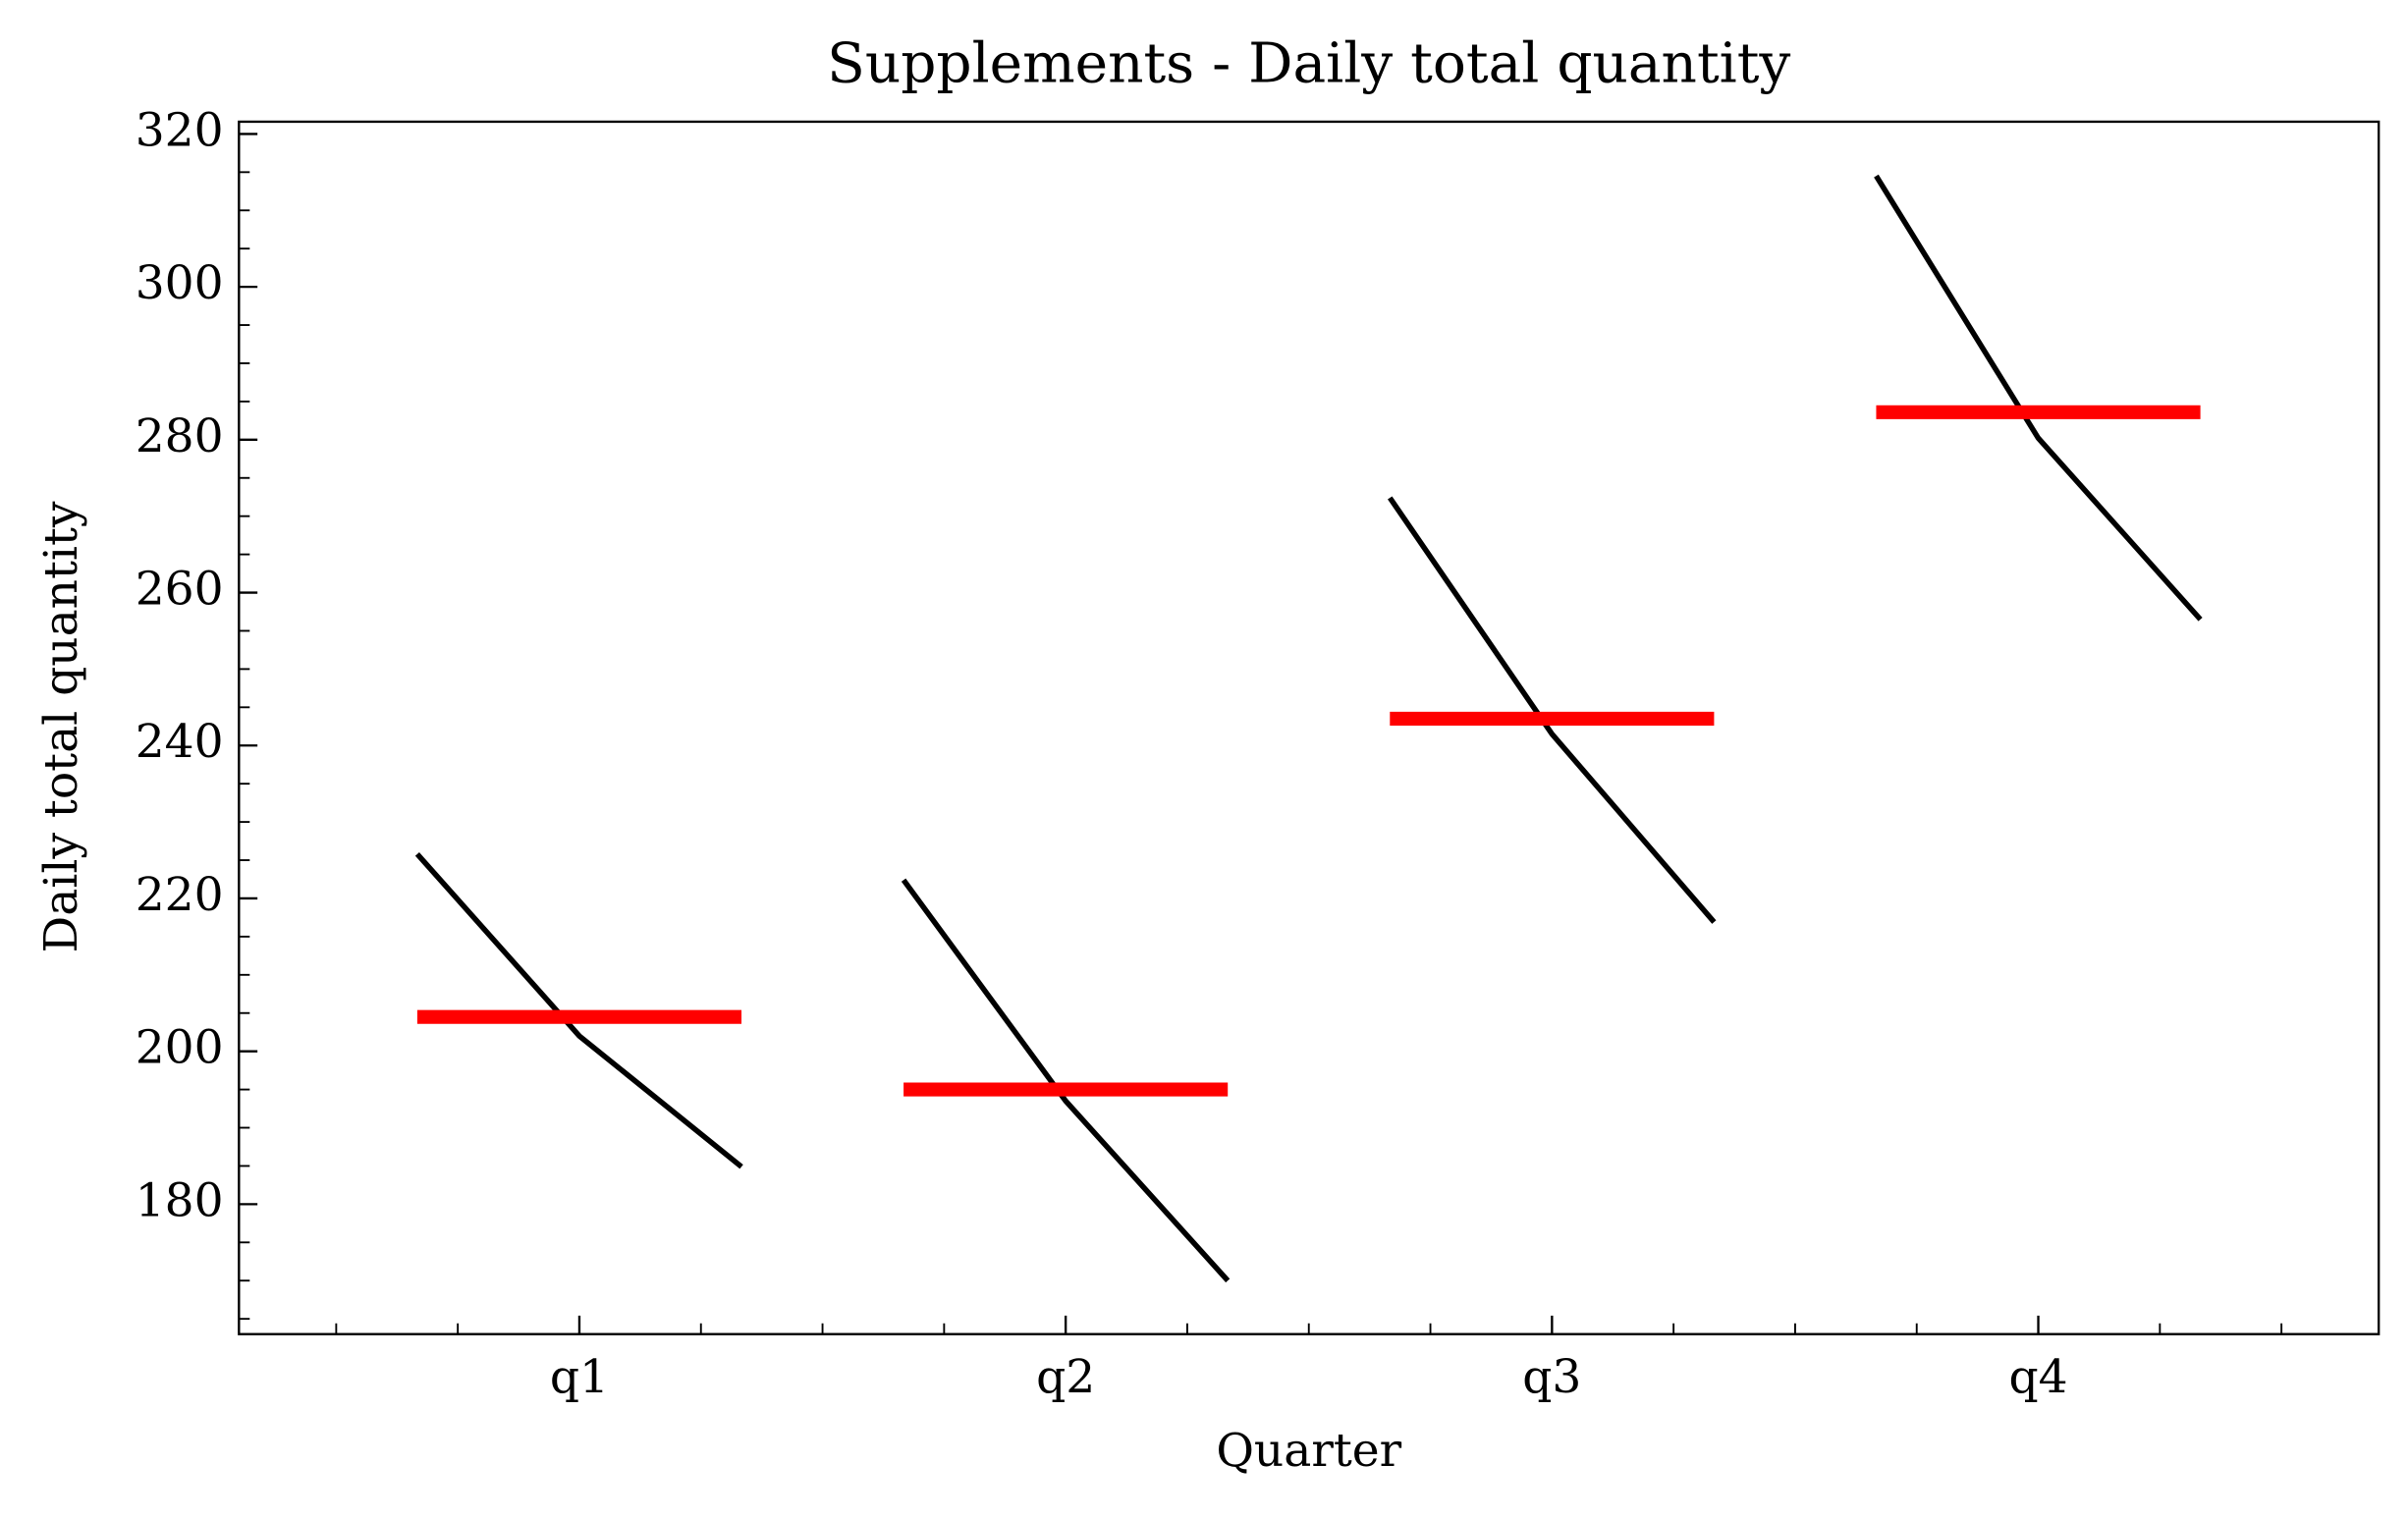 The height and width of the screenshot is (1519, 2408). What do you see at coordinates (180, 130) in the screenshot?
I see `y-tick-label: 320` at bounding box center [180, 130].